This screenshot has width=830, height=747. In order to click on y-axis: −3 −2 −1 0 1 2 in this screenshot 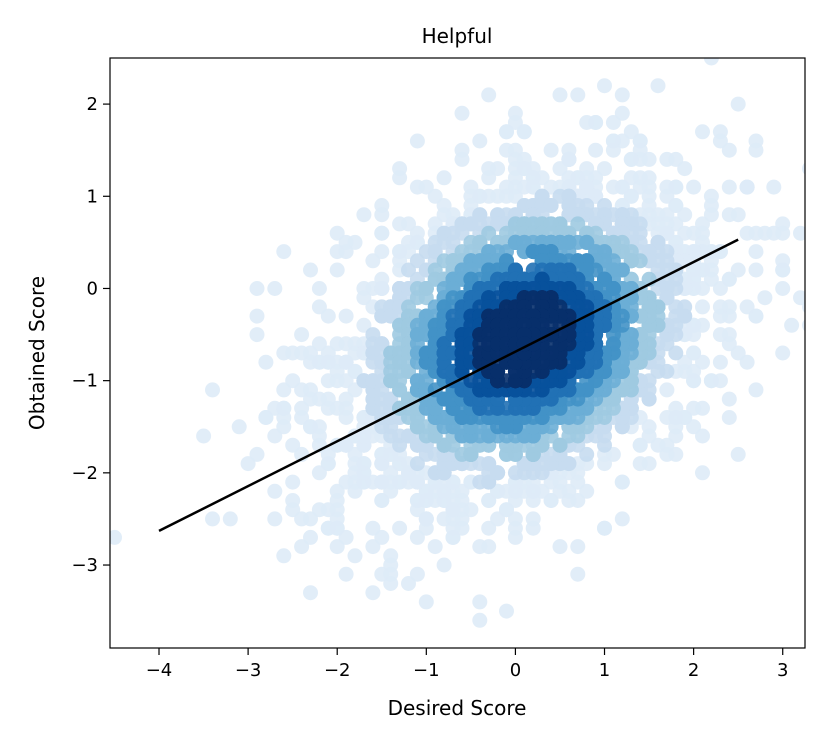, I will do `click(90, 335)`.